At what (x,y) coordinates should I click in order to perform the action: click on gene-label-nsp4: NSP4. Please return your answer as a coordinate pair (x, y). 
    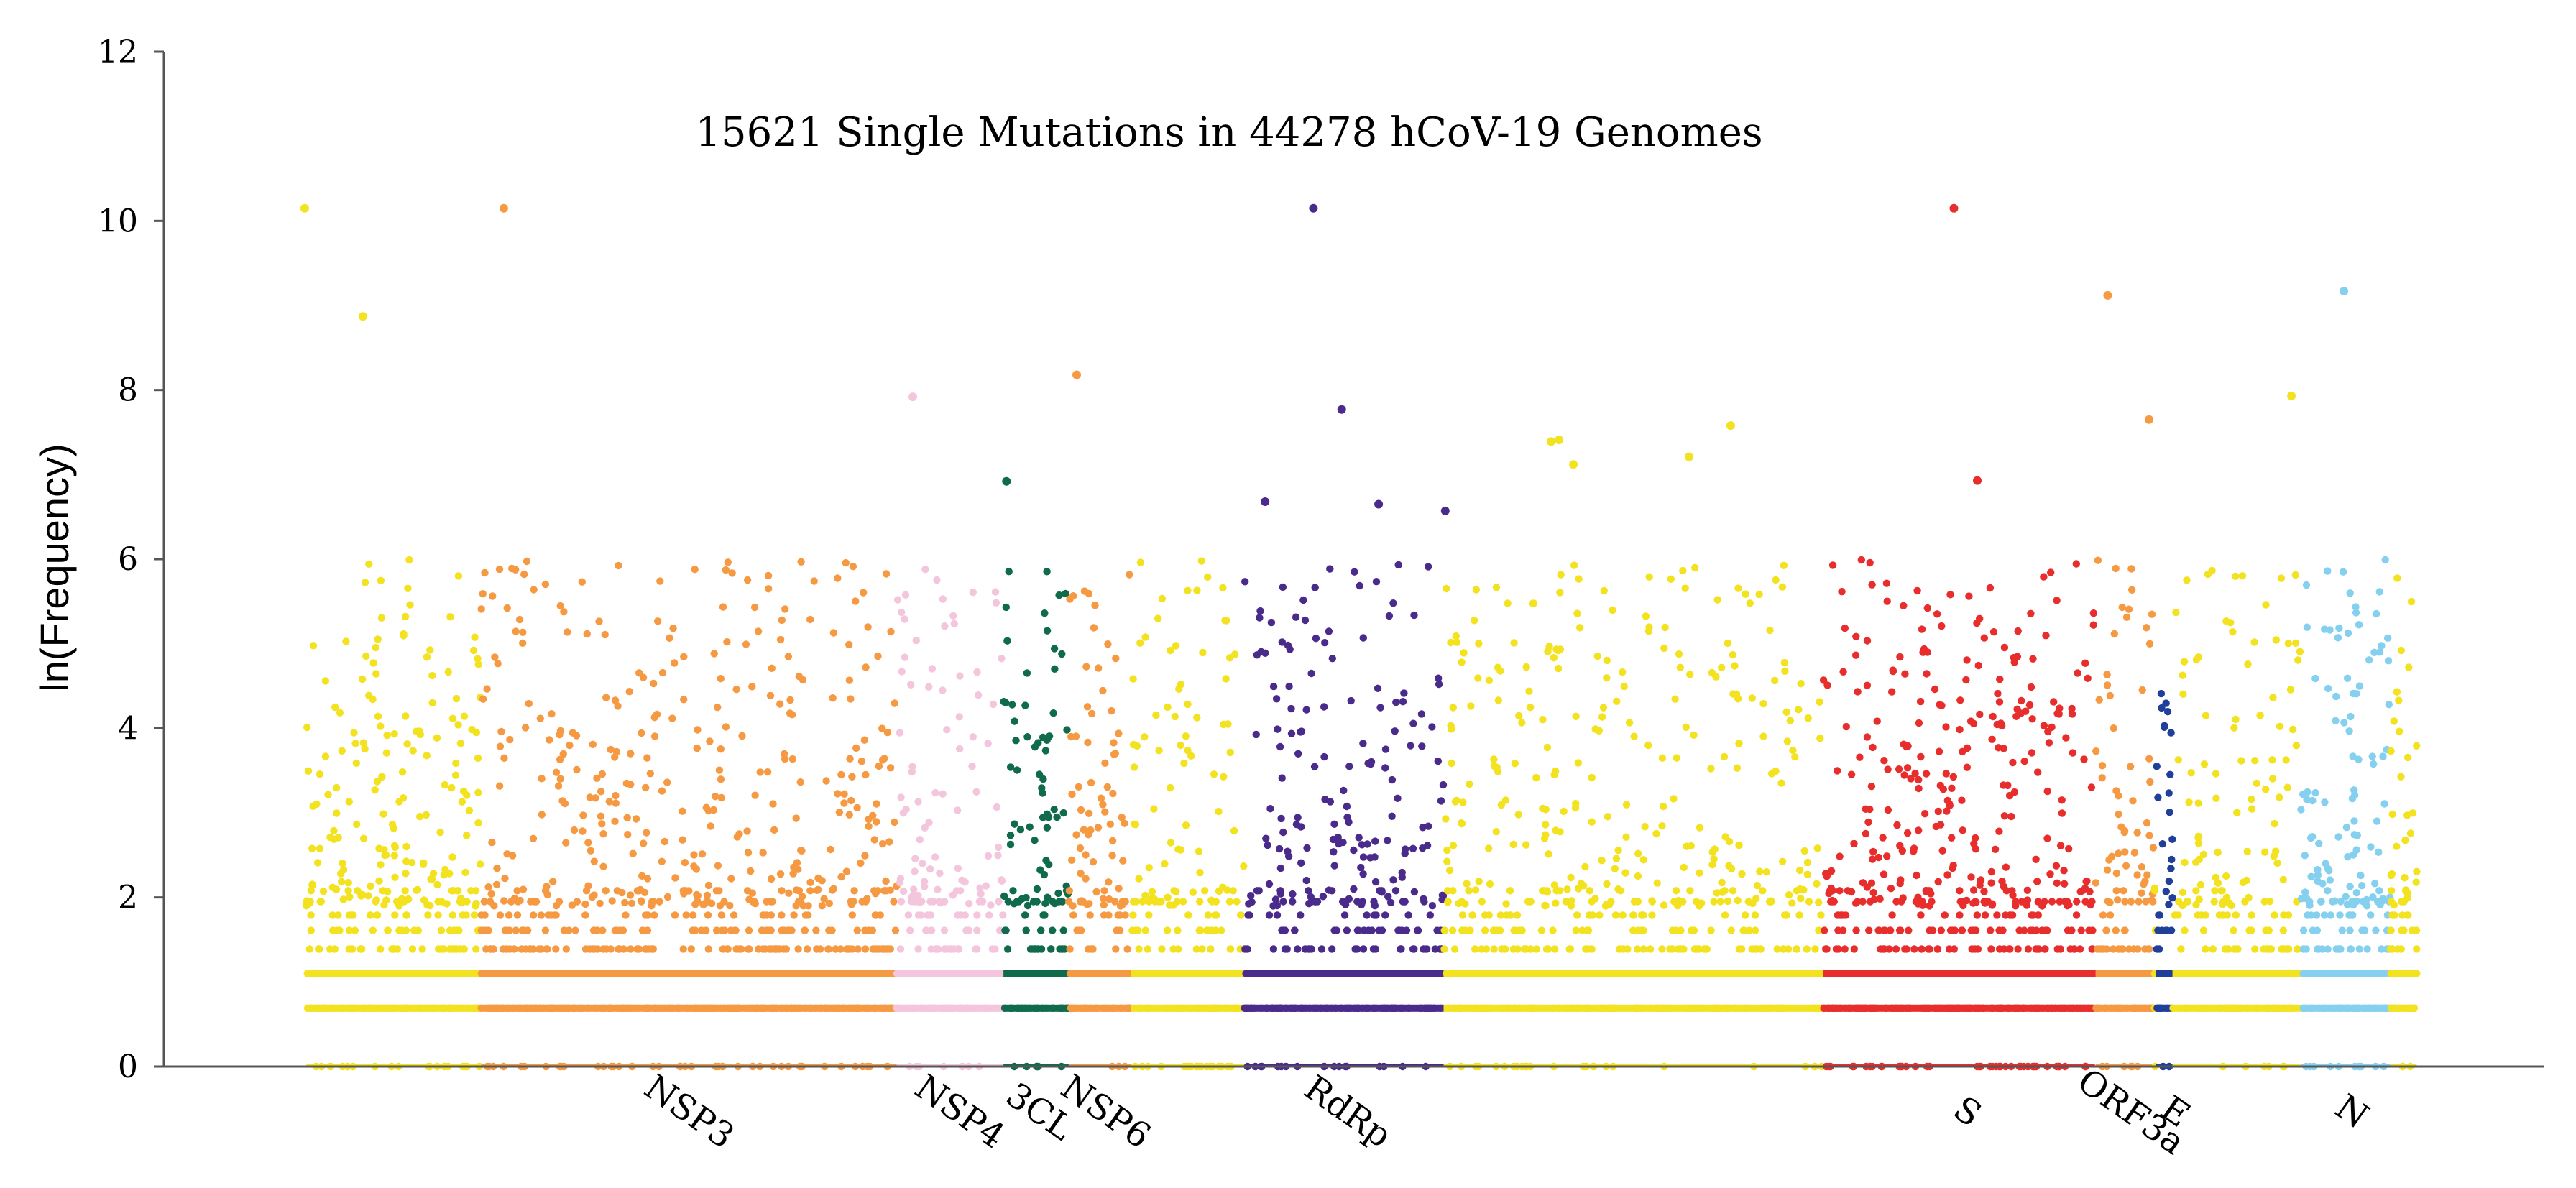
    Looking at the image, I should click on (960, 1111).